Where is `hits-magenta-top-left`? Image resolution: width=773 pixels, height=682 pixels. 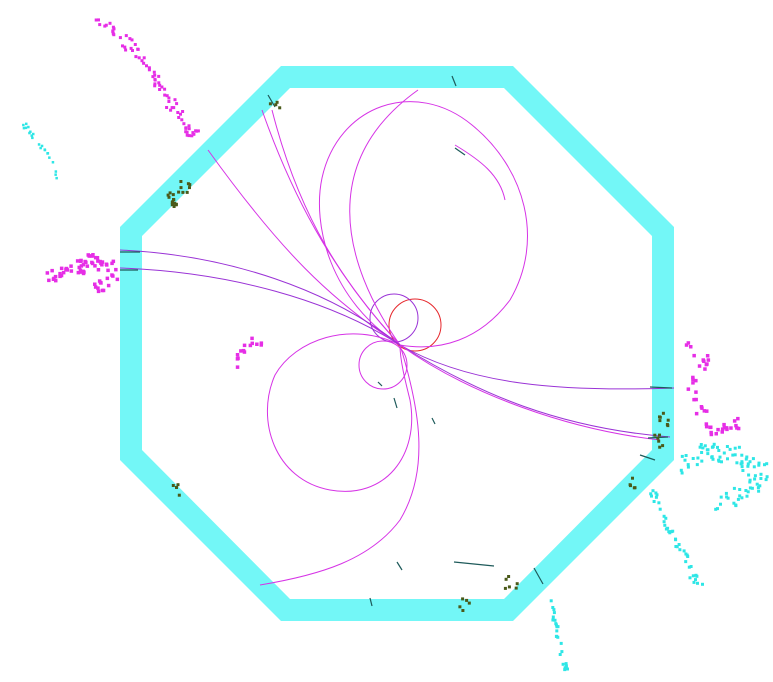
hits-magenta-top-left is located at coordinates (147, 78).